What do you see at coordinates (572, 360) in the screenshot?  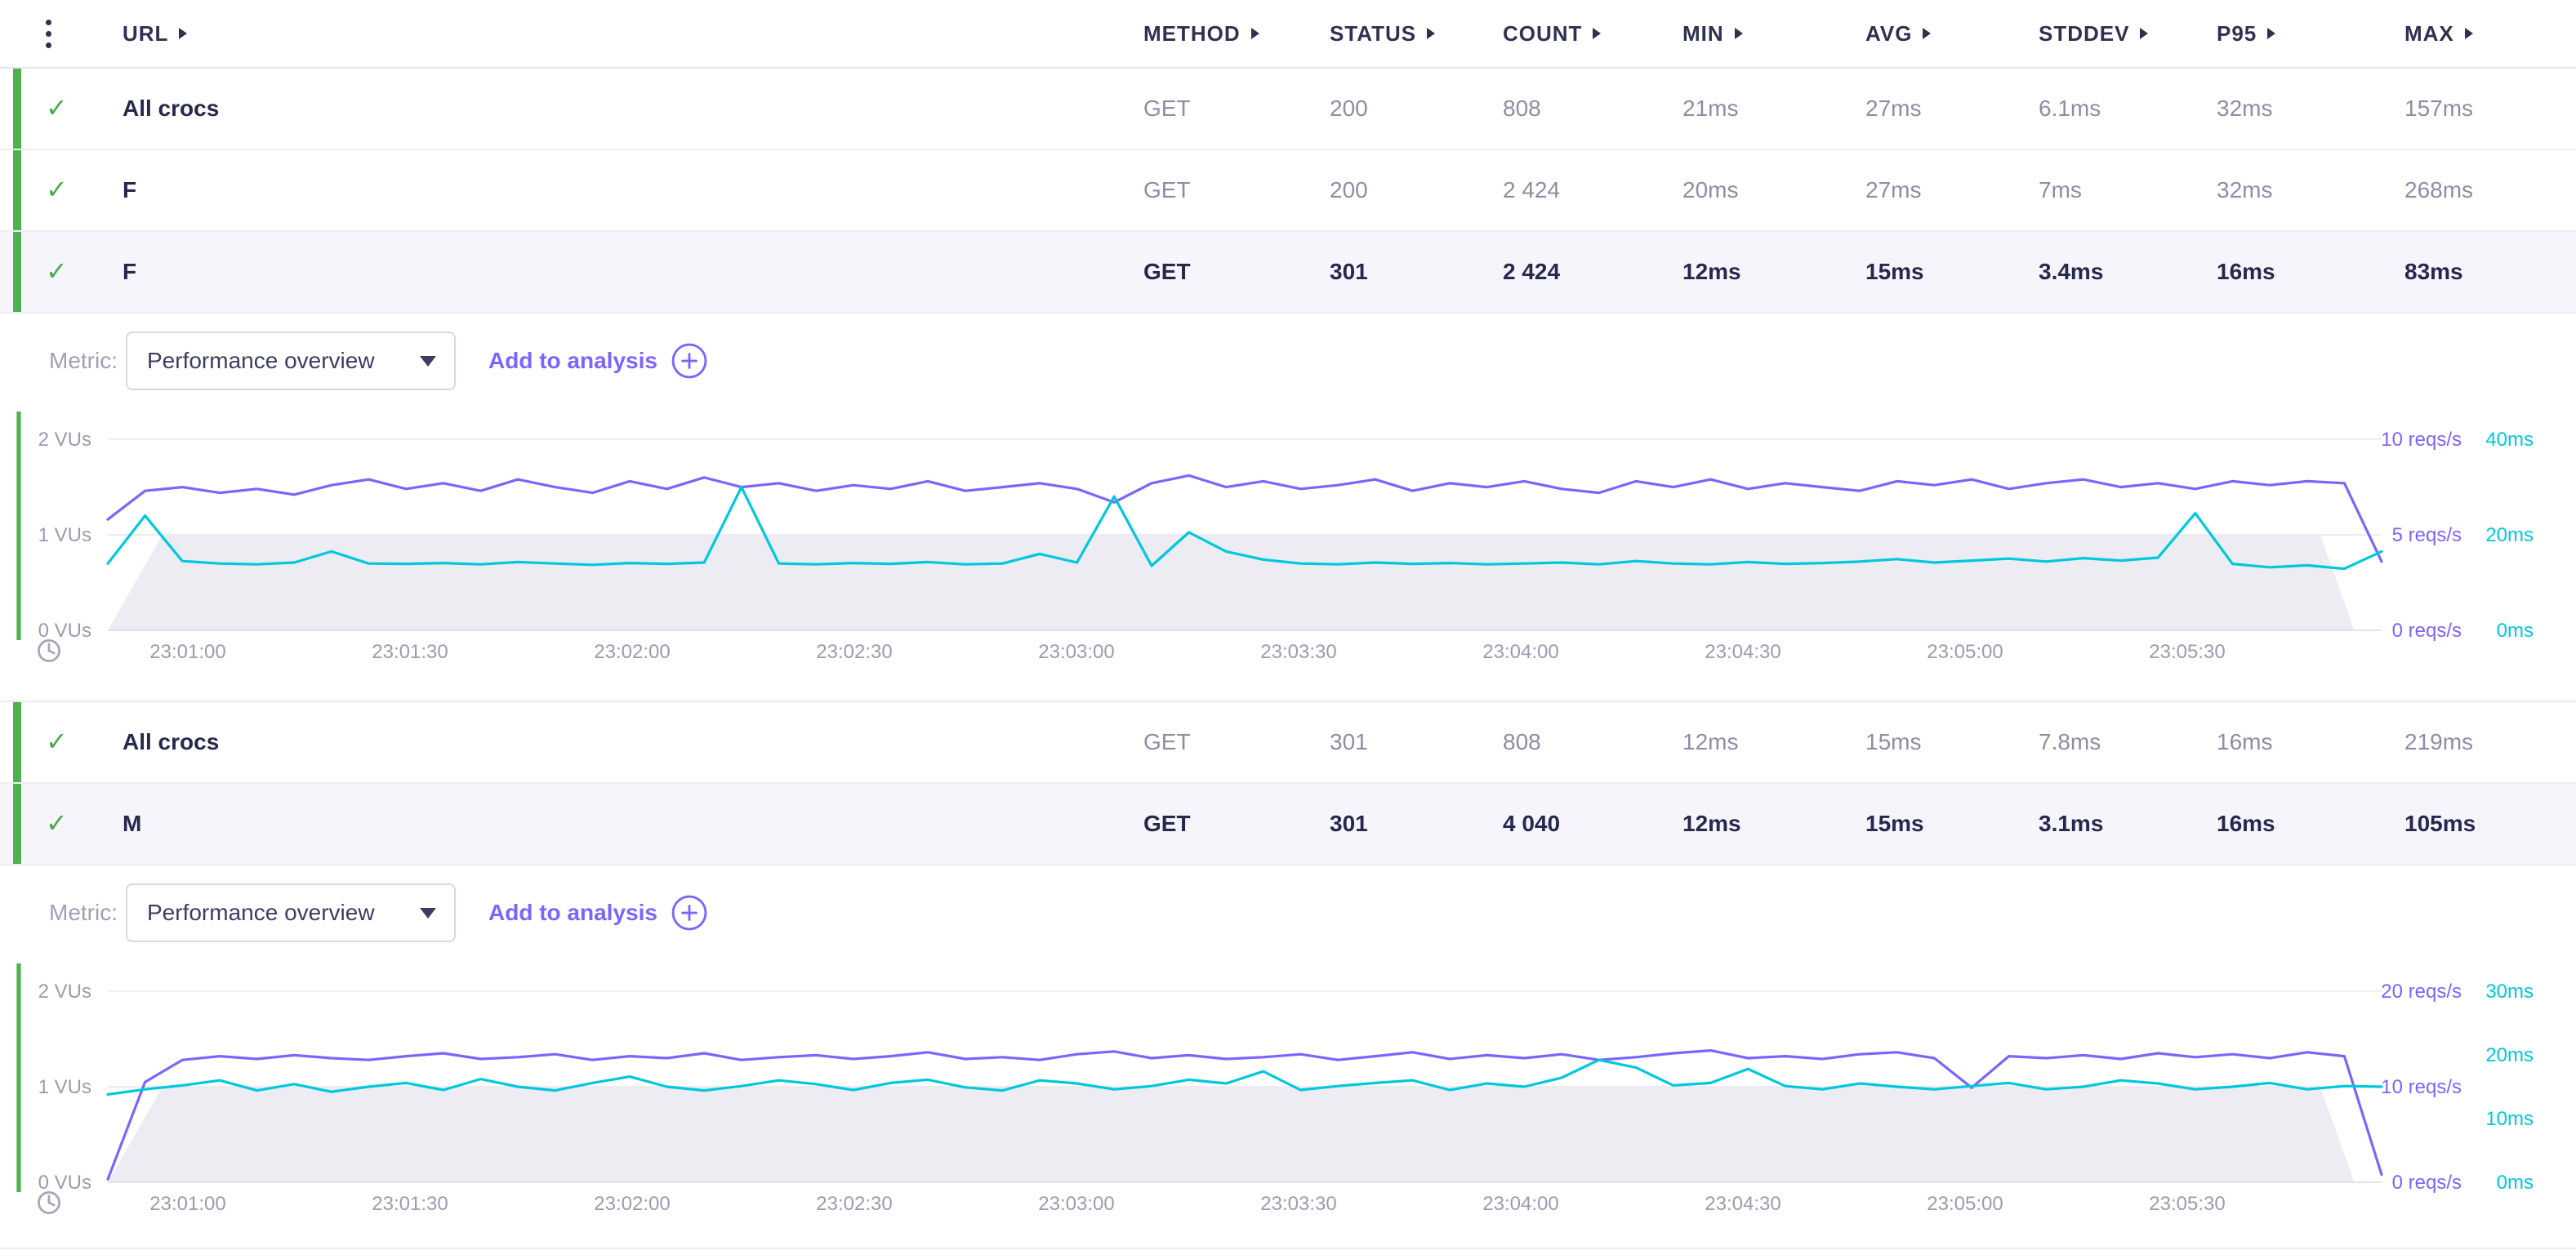 I see `add-to-analysis-label: Add to analysis` at bounding box center [572, 360].